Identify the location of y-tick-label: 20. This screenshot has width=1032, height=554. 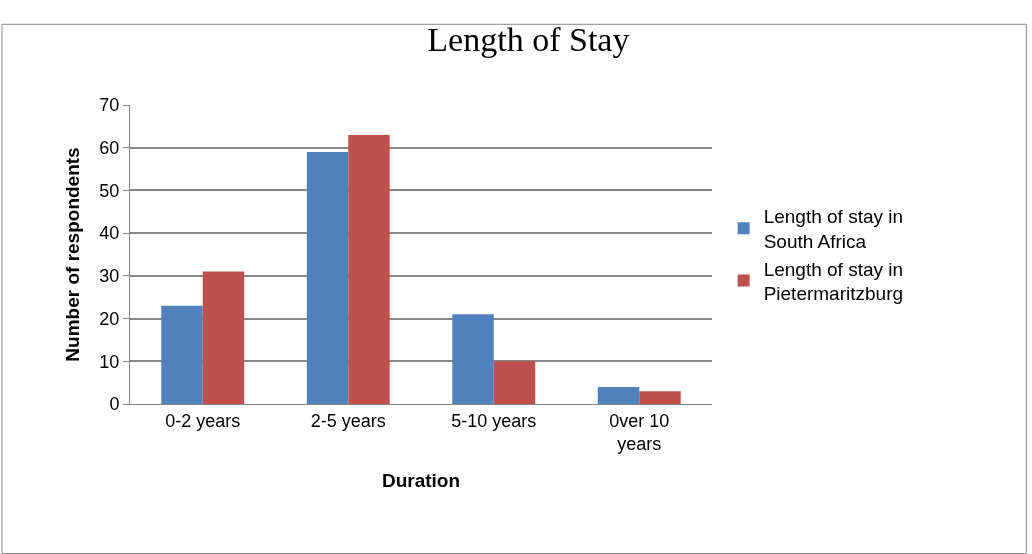
(109, 318).